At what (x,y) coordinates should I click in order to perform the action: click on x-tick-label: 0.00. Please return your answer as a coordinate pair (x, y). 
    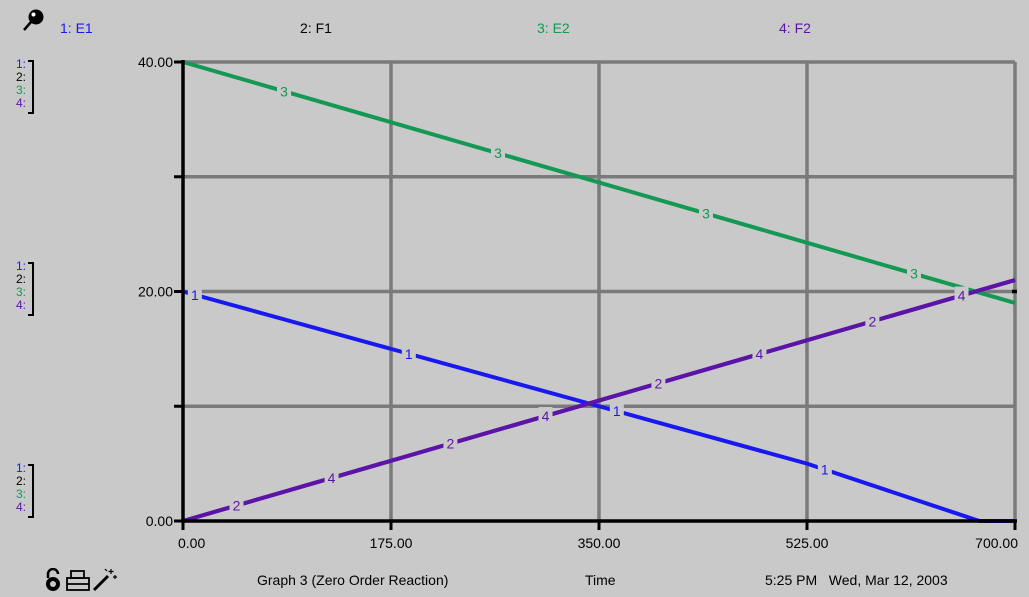
    Looking at the image, I should click on (191, 543).